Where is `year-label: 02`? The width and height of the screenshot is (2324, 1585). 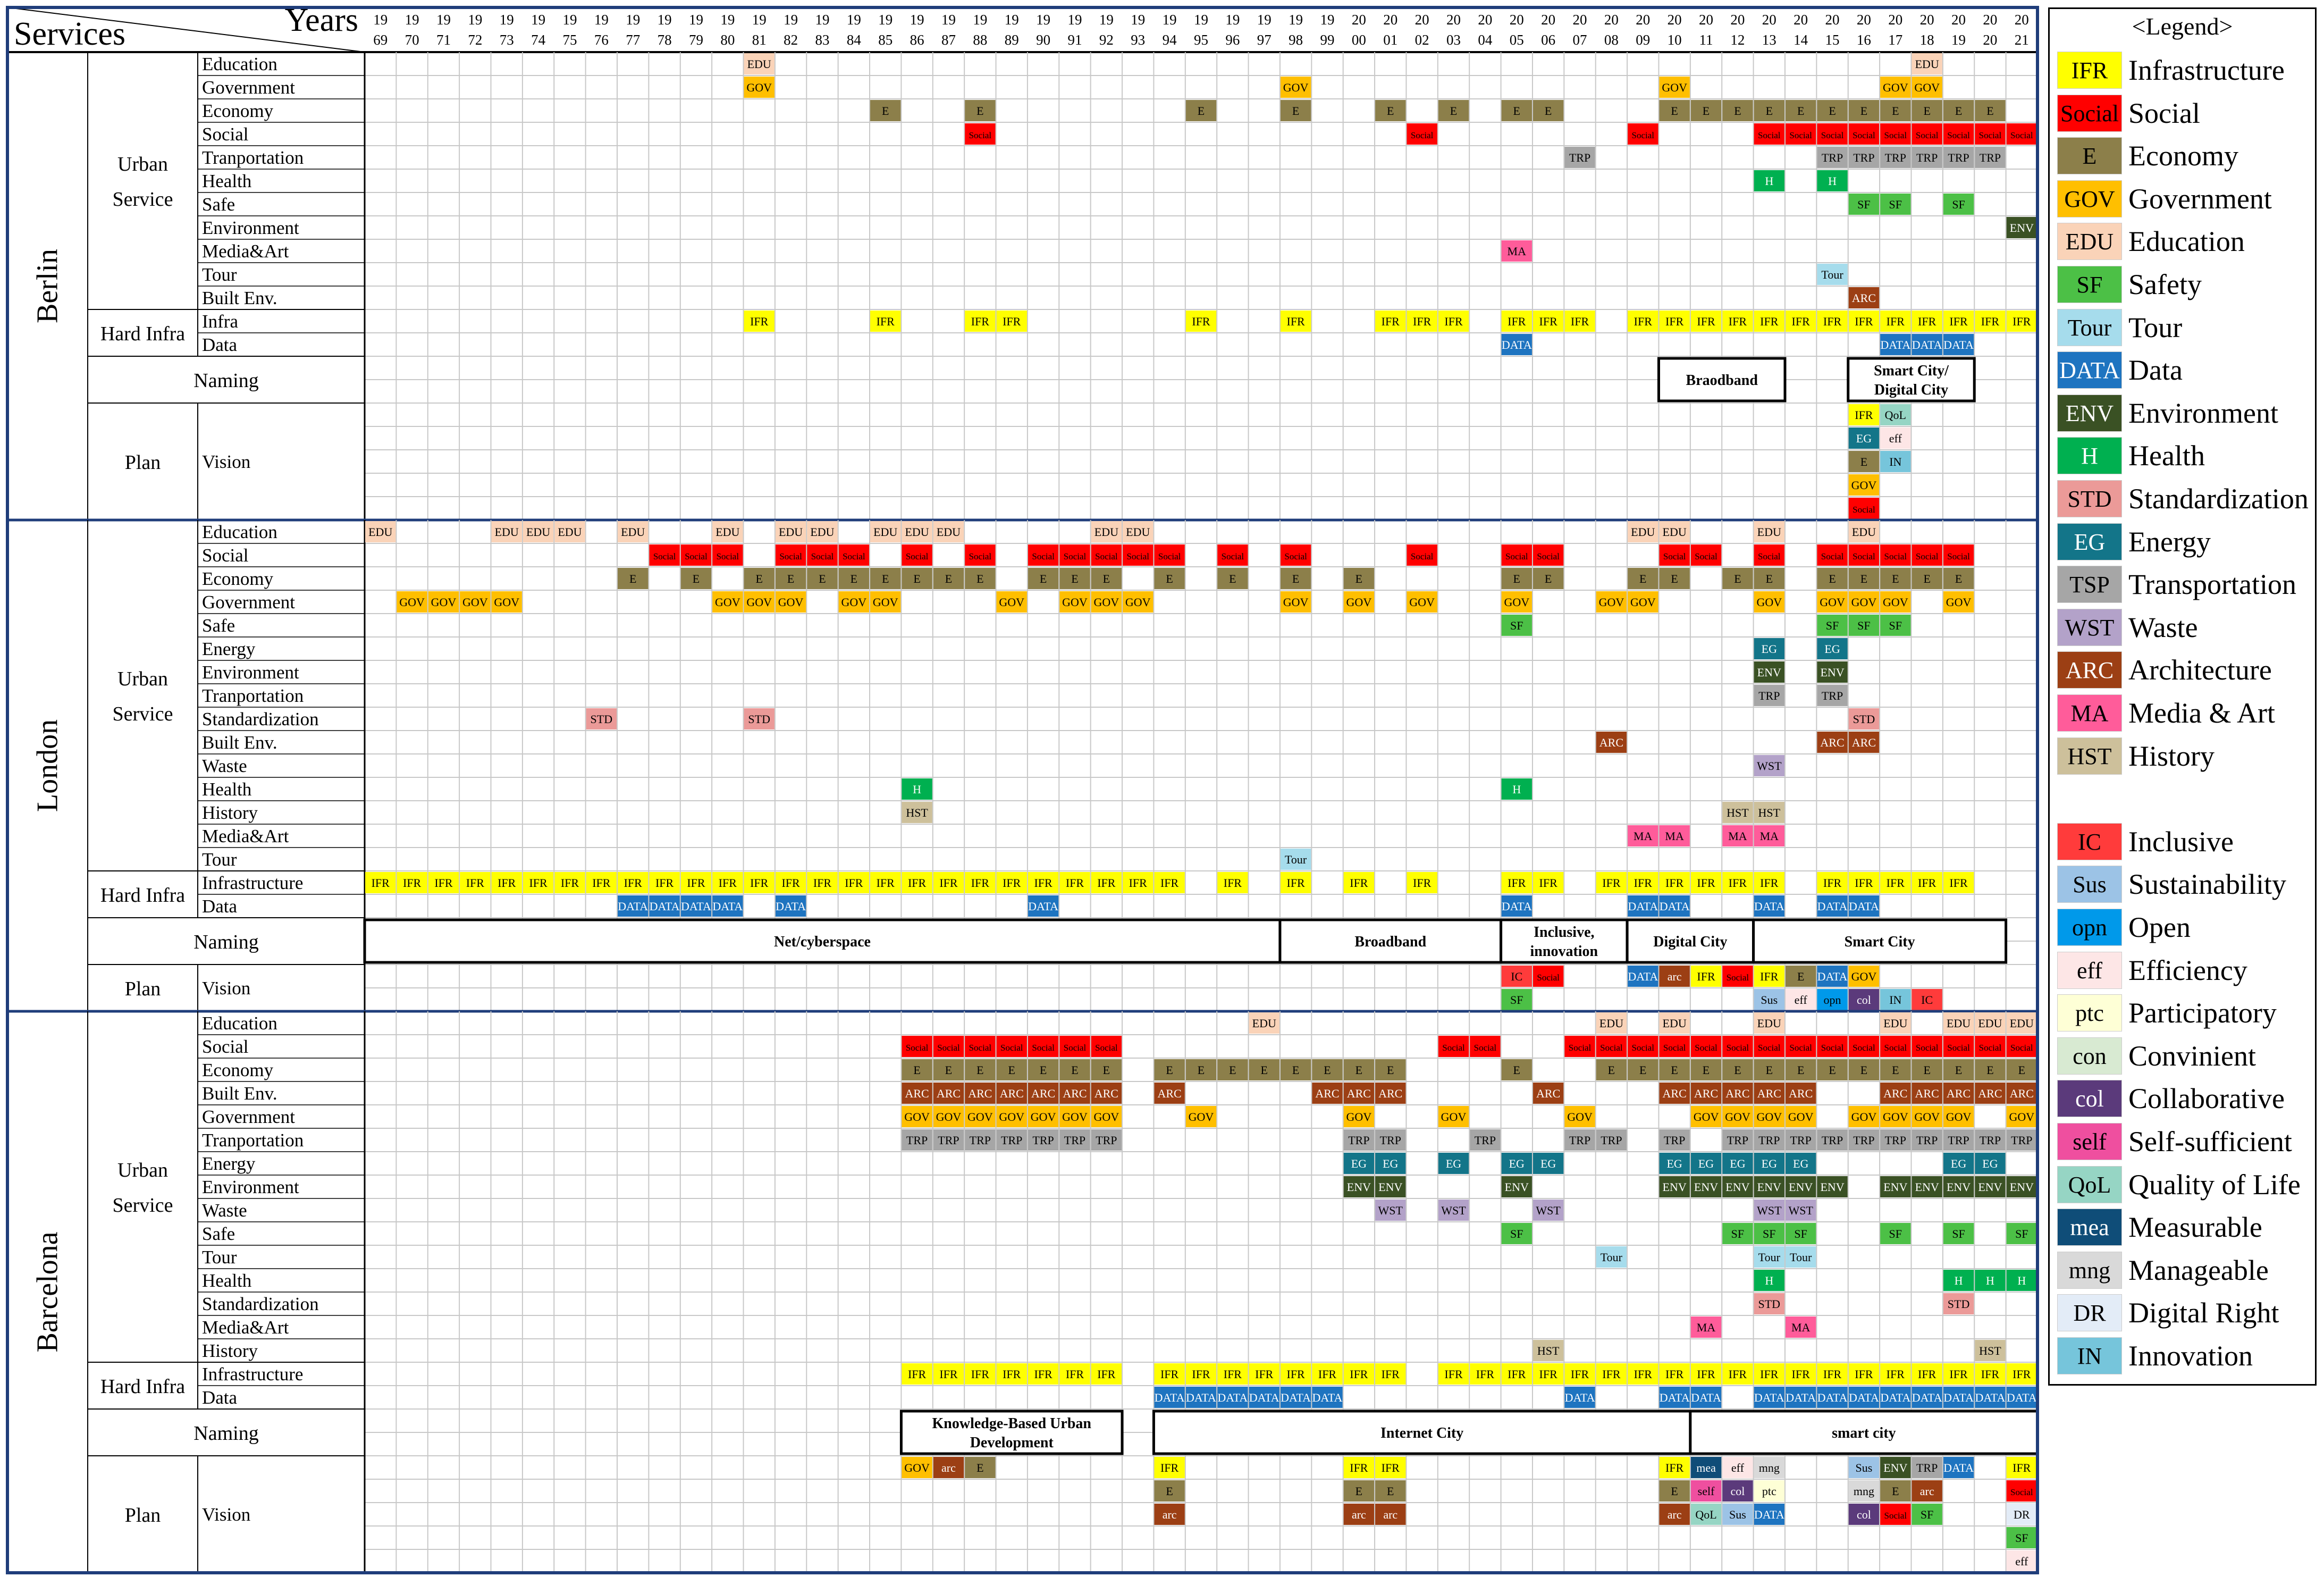 year-label: 02 is located at coordinates (1422, 40).